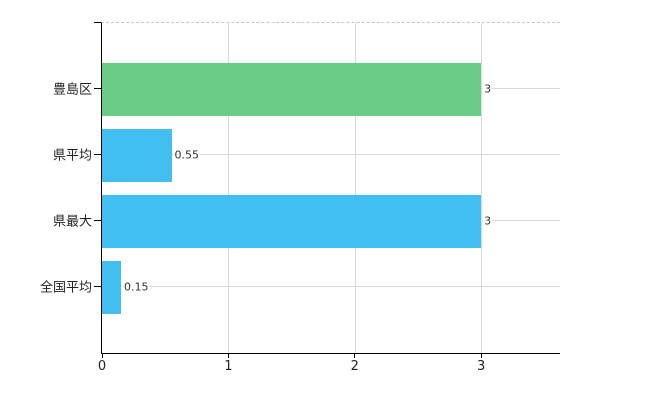 The width and height of the screenshot is (650, 400). Describe the element at coordinates (481, 366) in the screenshot. I see `x-axis-tick-label: 3` at that location.